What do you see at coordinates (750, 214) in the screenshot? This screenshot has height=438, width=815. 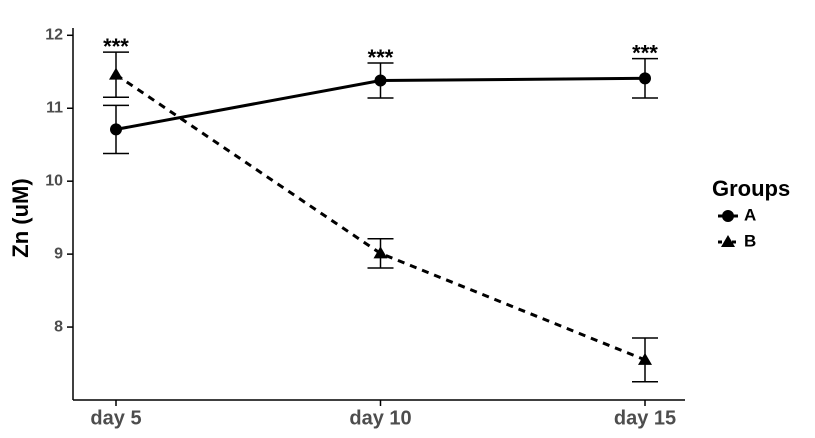 I see `legend-label: A` at bounding box center [750, 214].